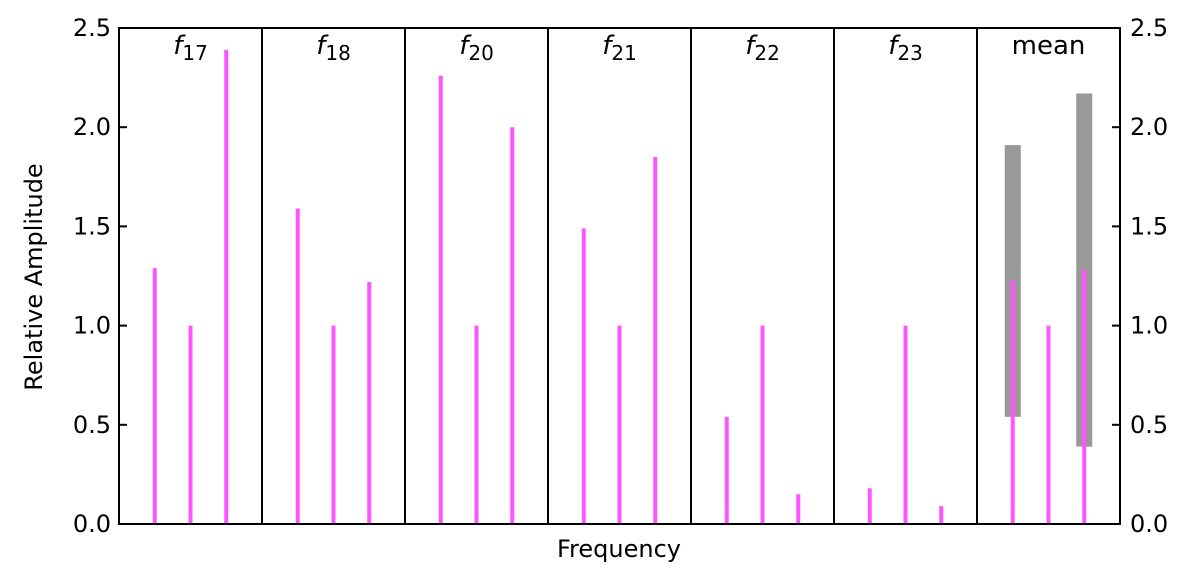  What do you see at coordinates (1149, 127) in the screenshot?
I see `y-tick-label-right: 2.0` at bounding box center [1149, 127].